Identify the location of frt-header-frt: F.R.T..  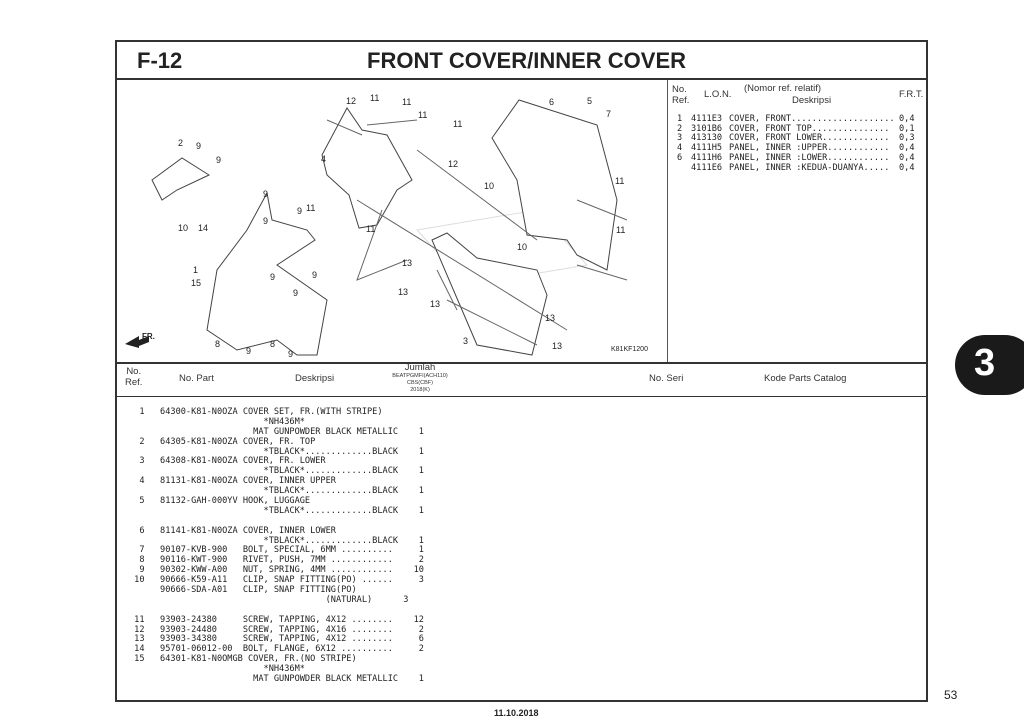
(911, 94).